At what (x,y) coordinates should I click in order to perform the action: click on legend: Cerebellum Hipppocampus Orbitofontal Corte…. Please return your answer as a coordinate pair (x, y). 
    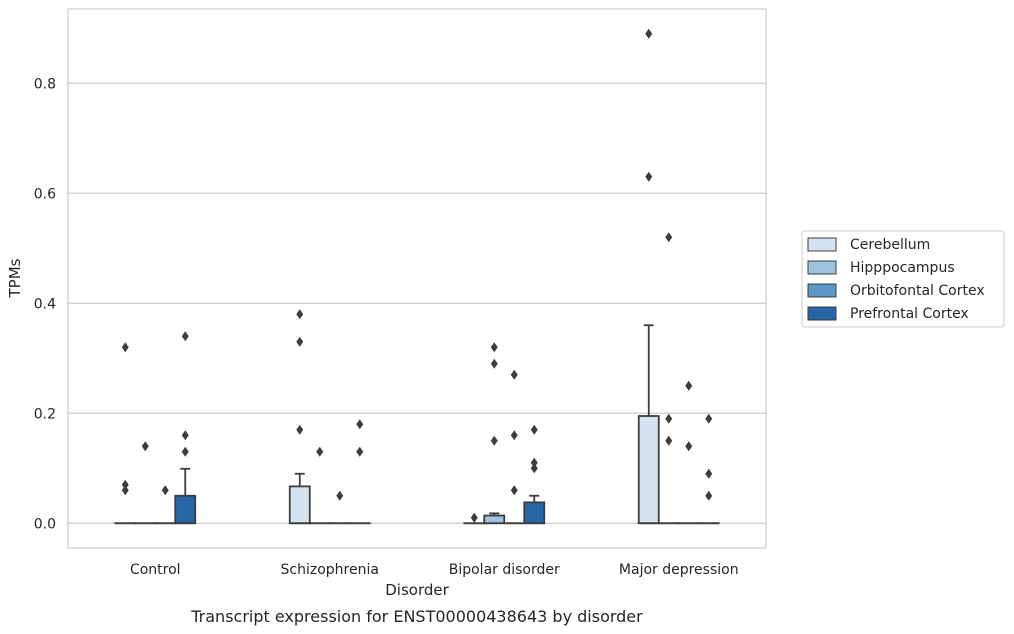
    Looking at the image, I should click on (903, 279).